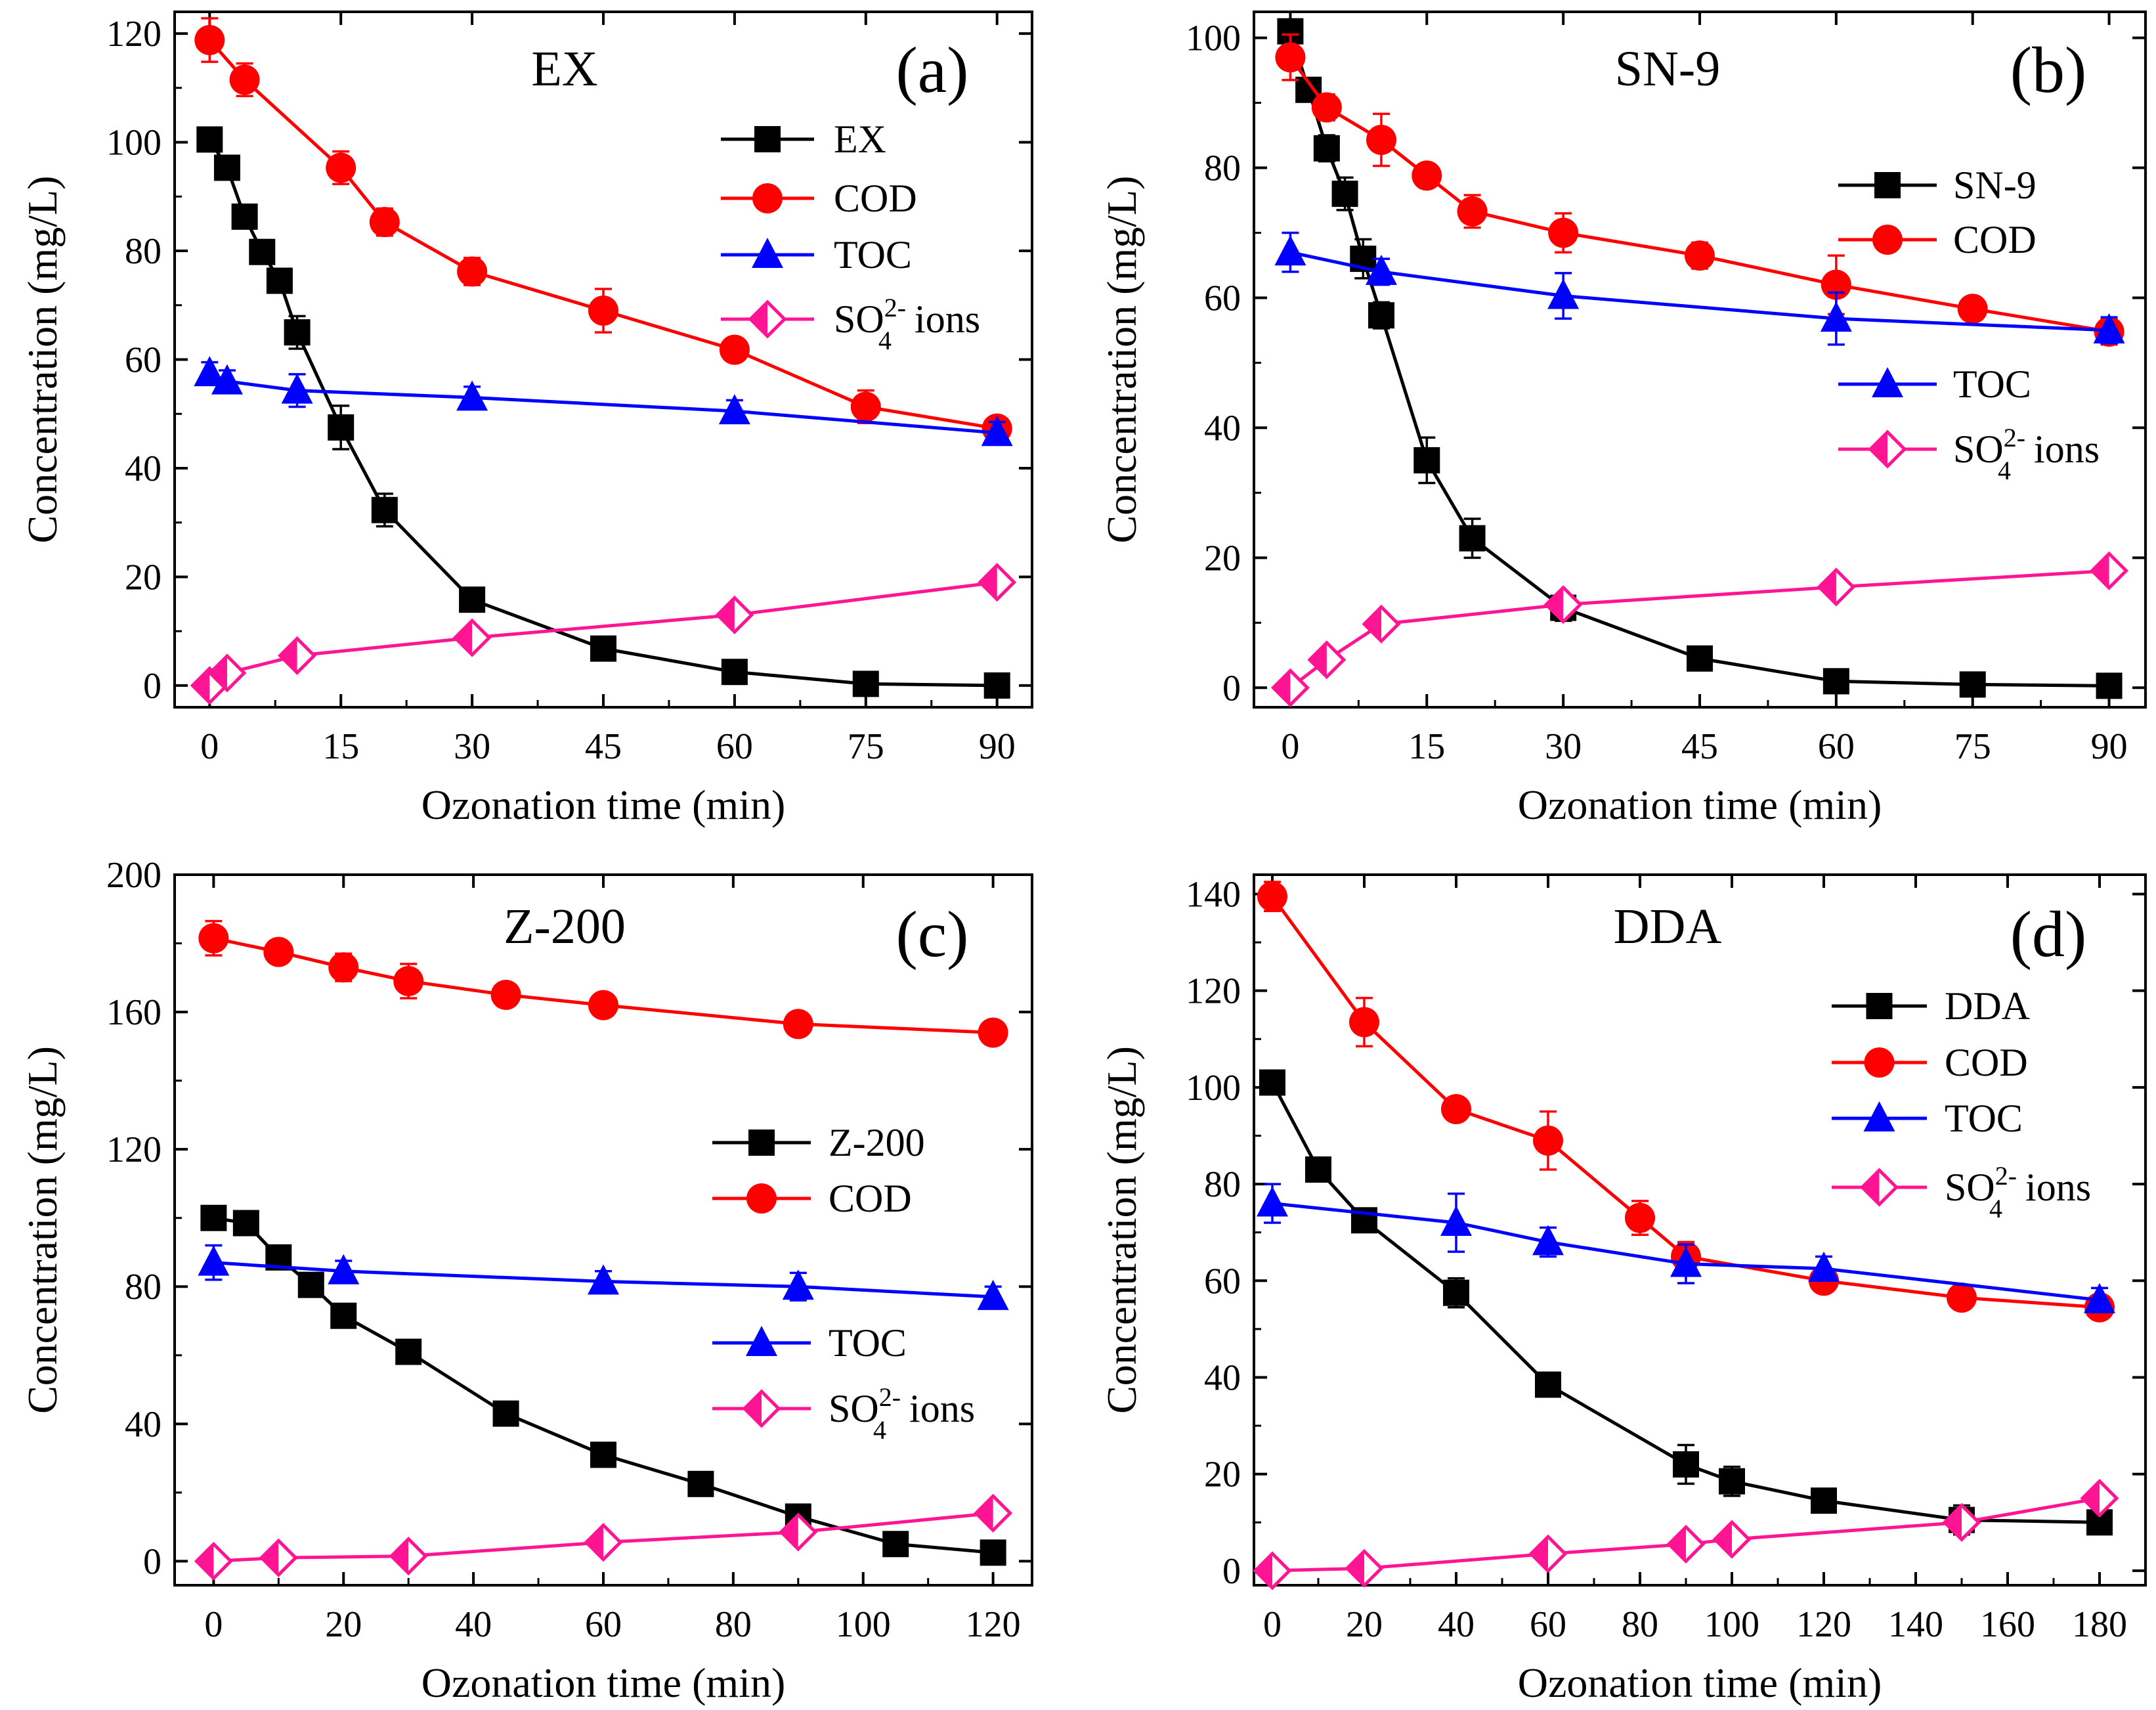  What do you see at coordinates (134, 143) in the screenshot?
I see `y-tick-label: 100` at bounding box center [134, 143].